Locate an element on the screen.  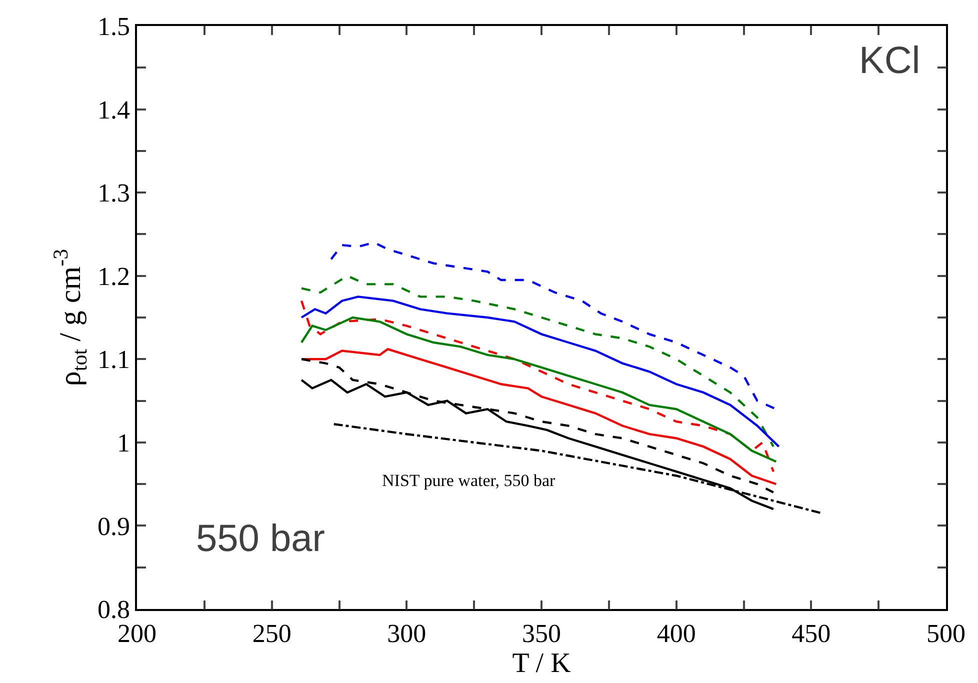
annotation: NIST pure water, 550 bar is located at coordinates (469, 480).